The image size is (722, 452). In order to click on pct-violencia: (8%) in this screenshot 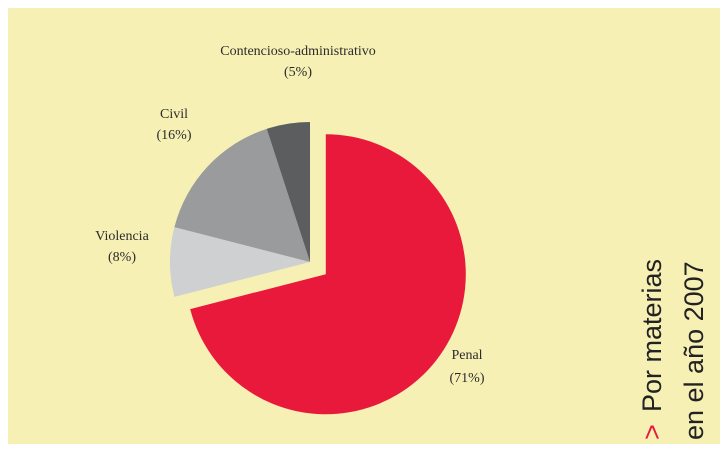, I will do `click(122, 257)`.